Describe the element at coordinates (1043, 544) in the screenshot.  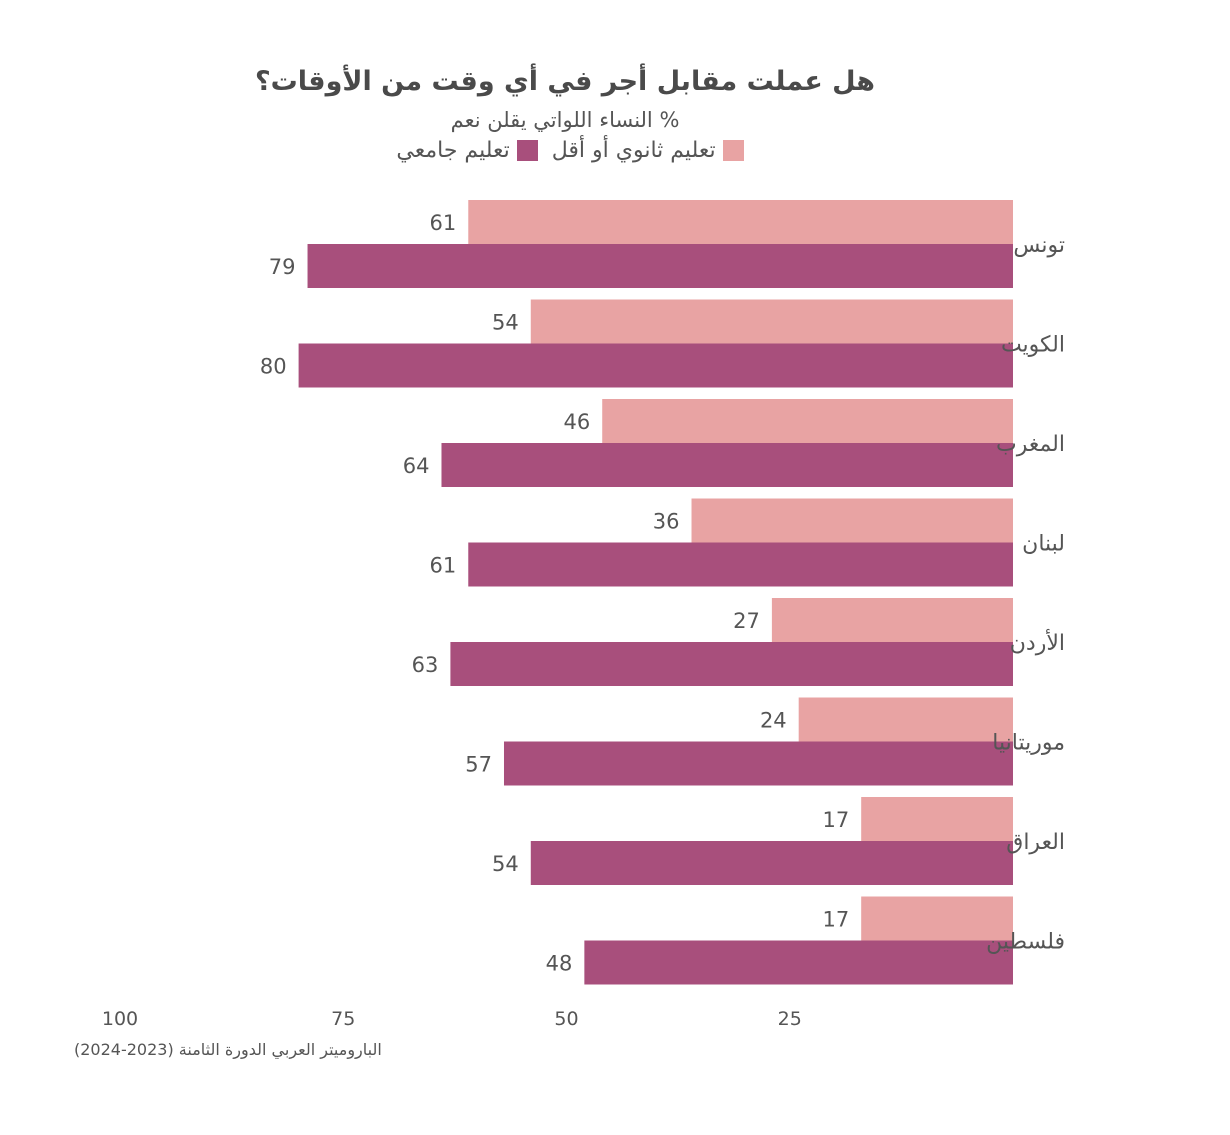
I see `category-label: لبنان` at that location.